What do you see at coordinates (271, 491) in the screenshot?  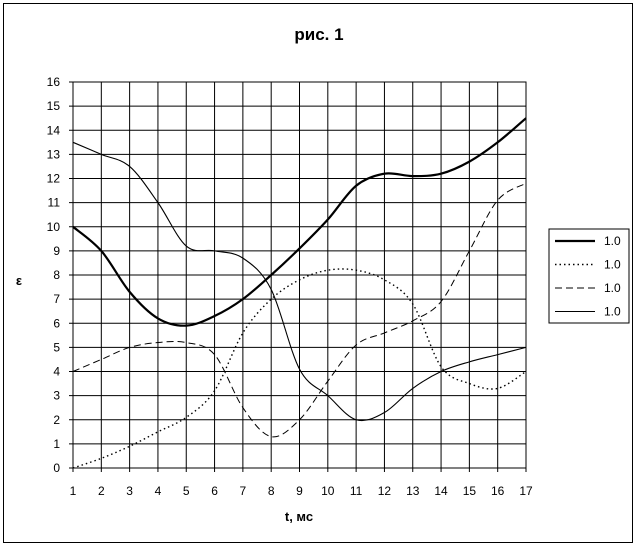 I see `x-tick-label: 8` at bounding box center [271, 491].